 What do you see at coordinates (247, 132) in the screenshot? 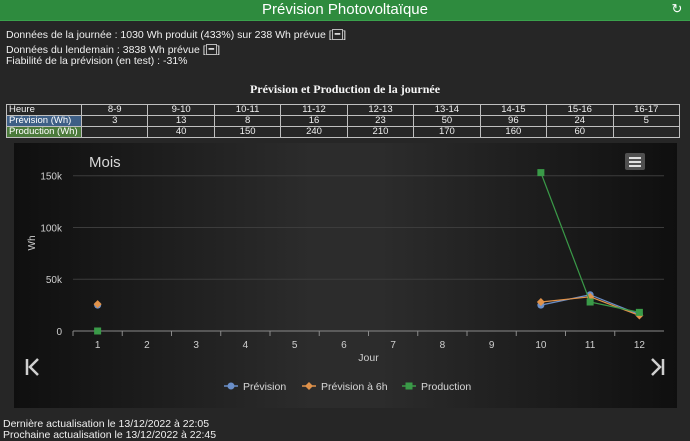
I see `production-cell: 150` at bounding box center [247, 132].